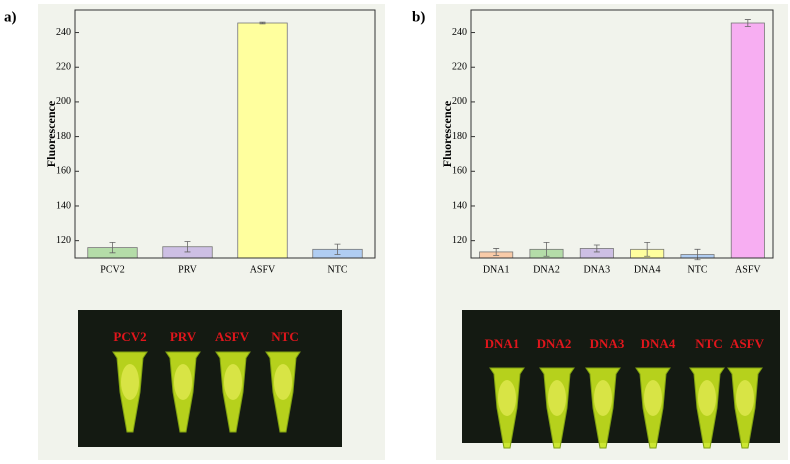 The image size is (790, 464). Describe the element at coordinates (658, 343) in the screenshot. I see `photo-label: DNA4` at that location.